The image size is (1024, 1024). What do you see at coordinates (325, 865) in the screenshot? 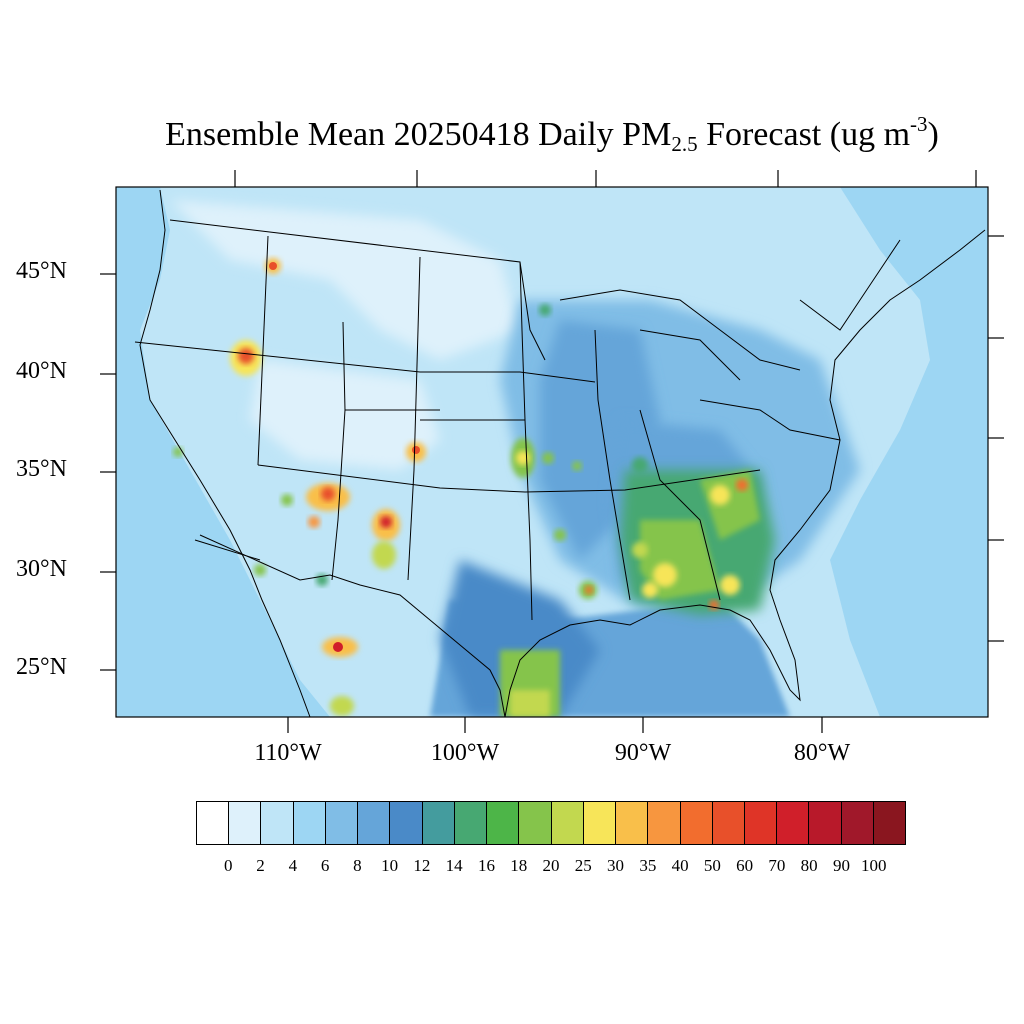
I see `colorbar-label: 6` at bounding box center [325, 865].